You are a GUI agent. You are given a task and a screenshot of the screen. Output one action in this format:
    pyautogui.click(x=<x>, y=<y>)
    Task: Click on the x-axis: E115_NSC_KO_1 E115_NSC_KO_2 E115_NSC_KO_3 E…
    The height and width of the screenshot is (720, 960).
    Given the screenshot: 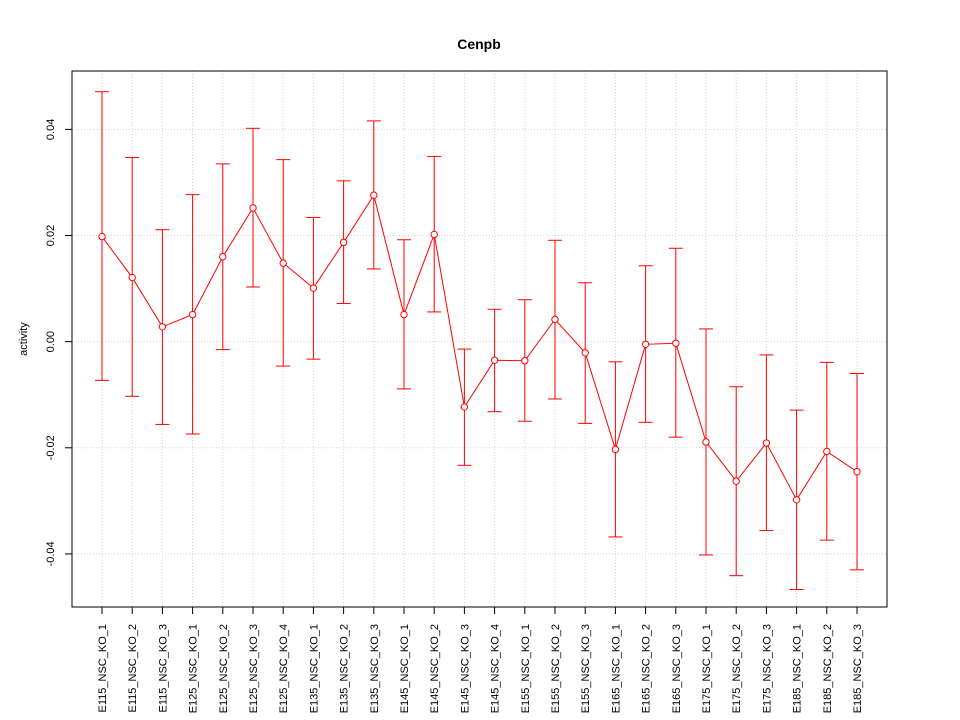 What is the action you would take?
    pyautogui.click(x=480, y=660)
    